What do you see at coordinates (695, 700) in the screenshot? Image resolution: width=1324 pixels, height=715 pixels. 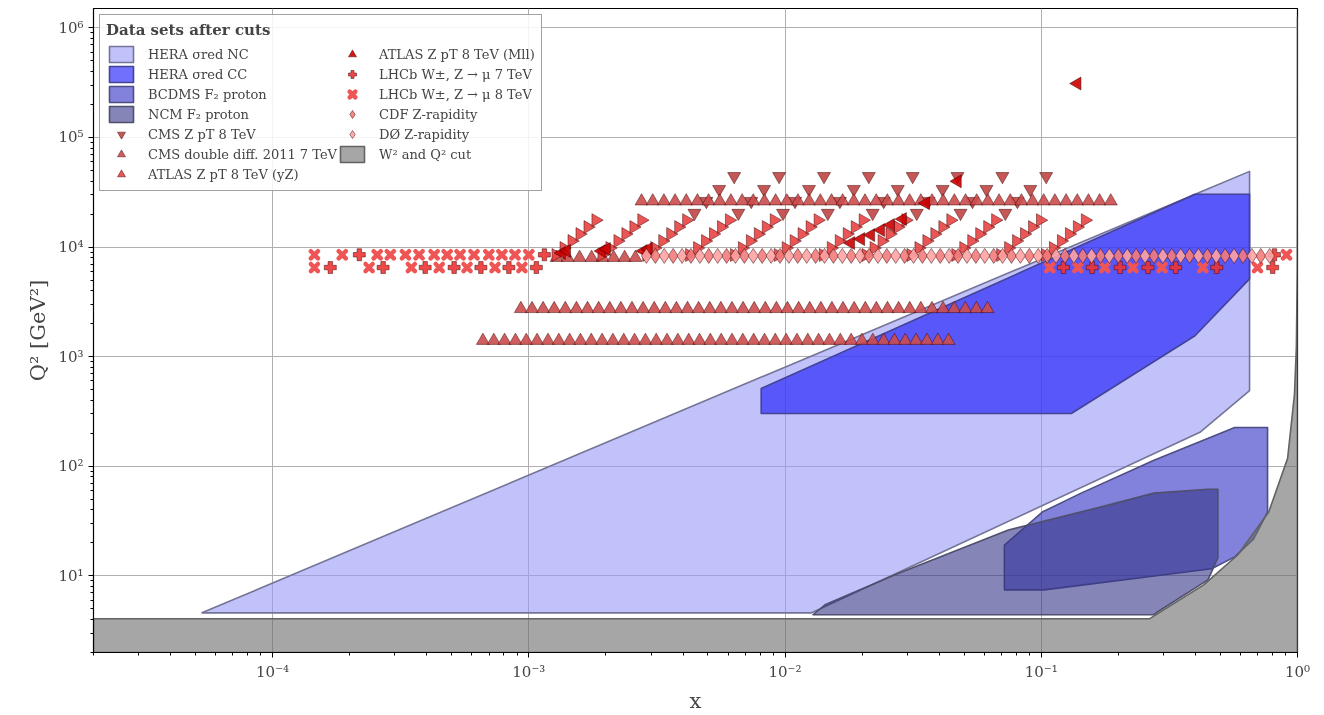 I see `x-axis-title: x` at bounding box center [695, 700].